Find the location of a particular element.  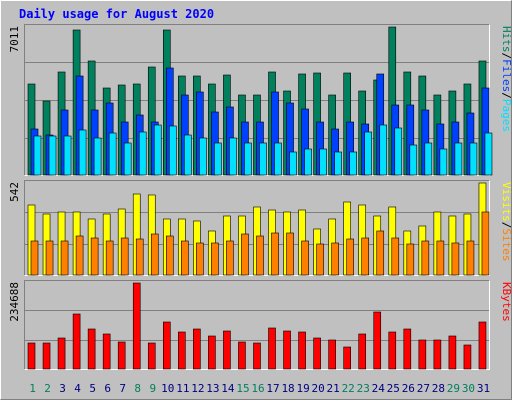

chart-title: Daily usage for August 2020 is located at coordinates (116, 14).